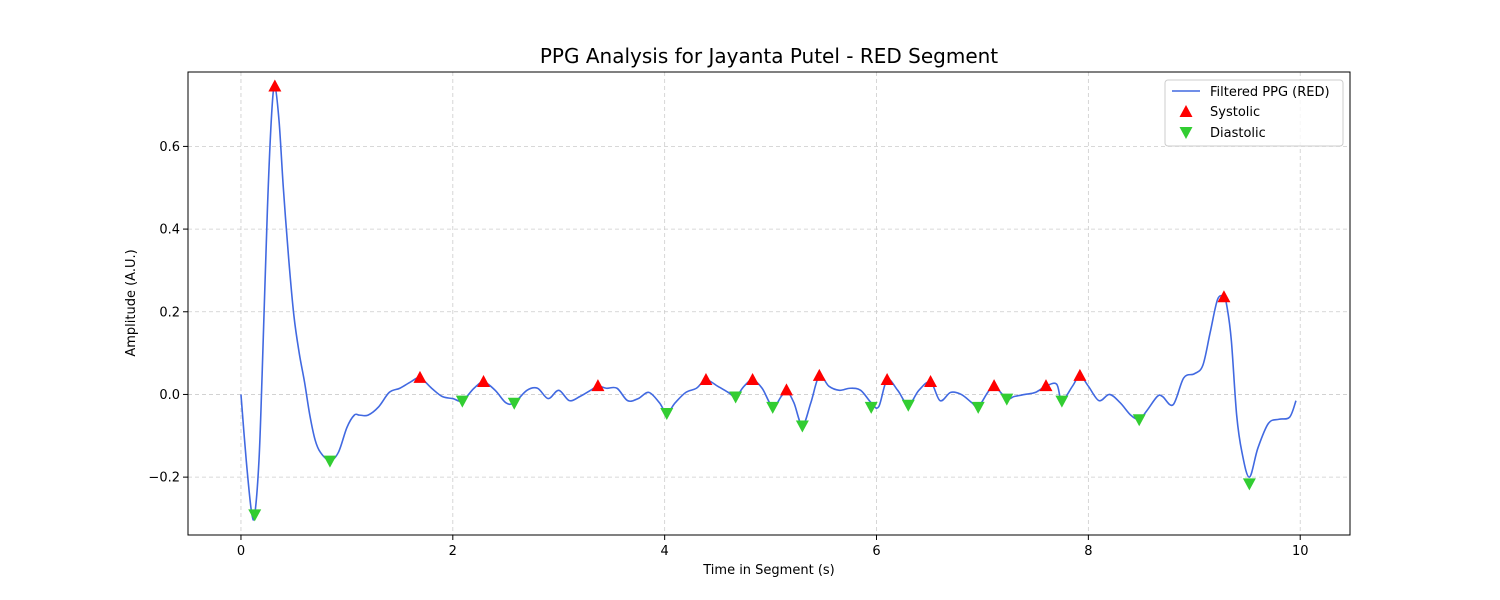 This screenshot has width=1500, height=600. Describe the element at coordinates (241, 551) in the screenshot. I see `x-tick-label: 0` at that location.